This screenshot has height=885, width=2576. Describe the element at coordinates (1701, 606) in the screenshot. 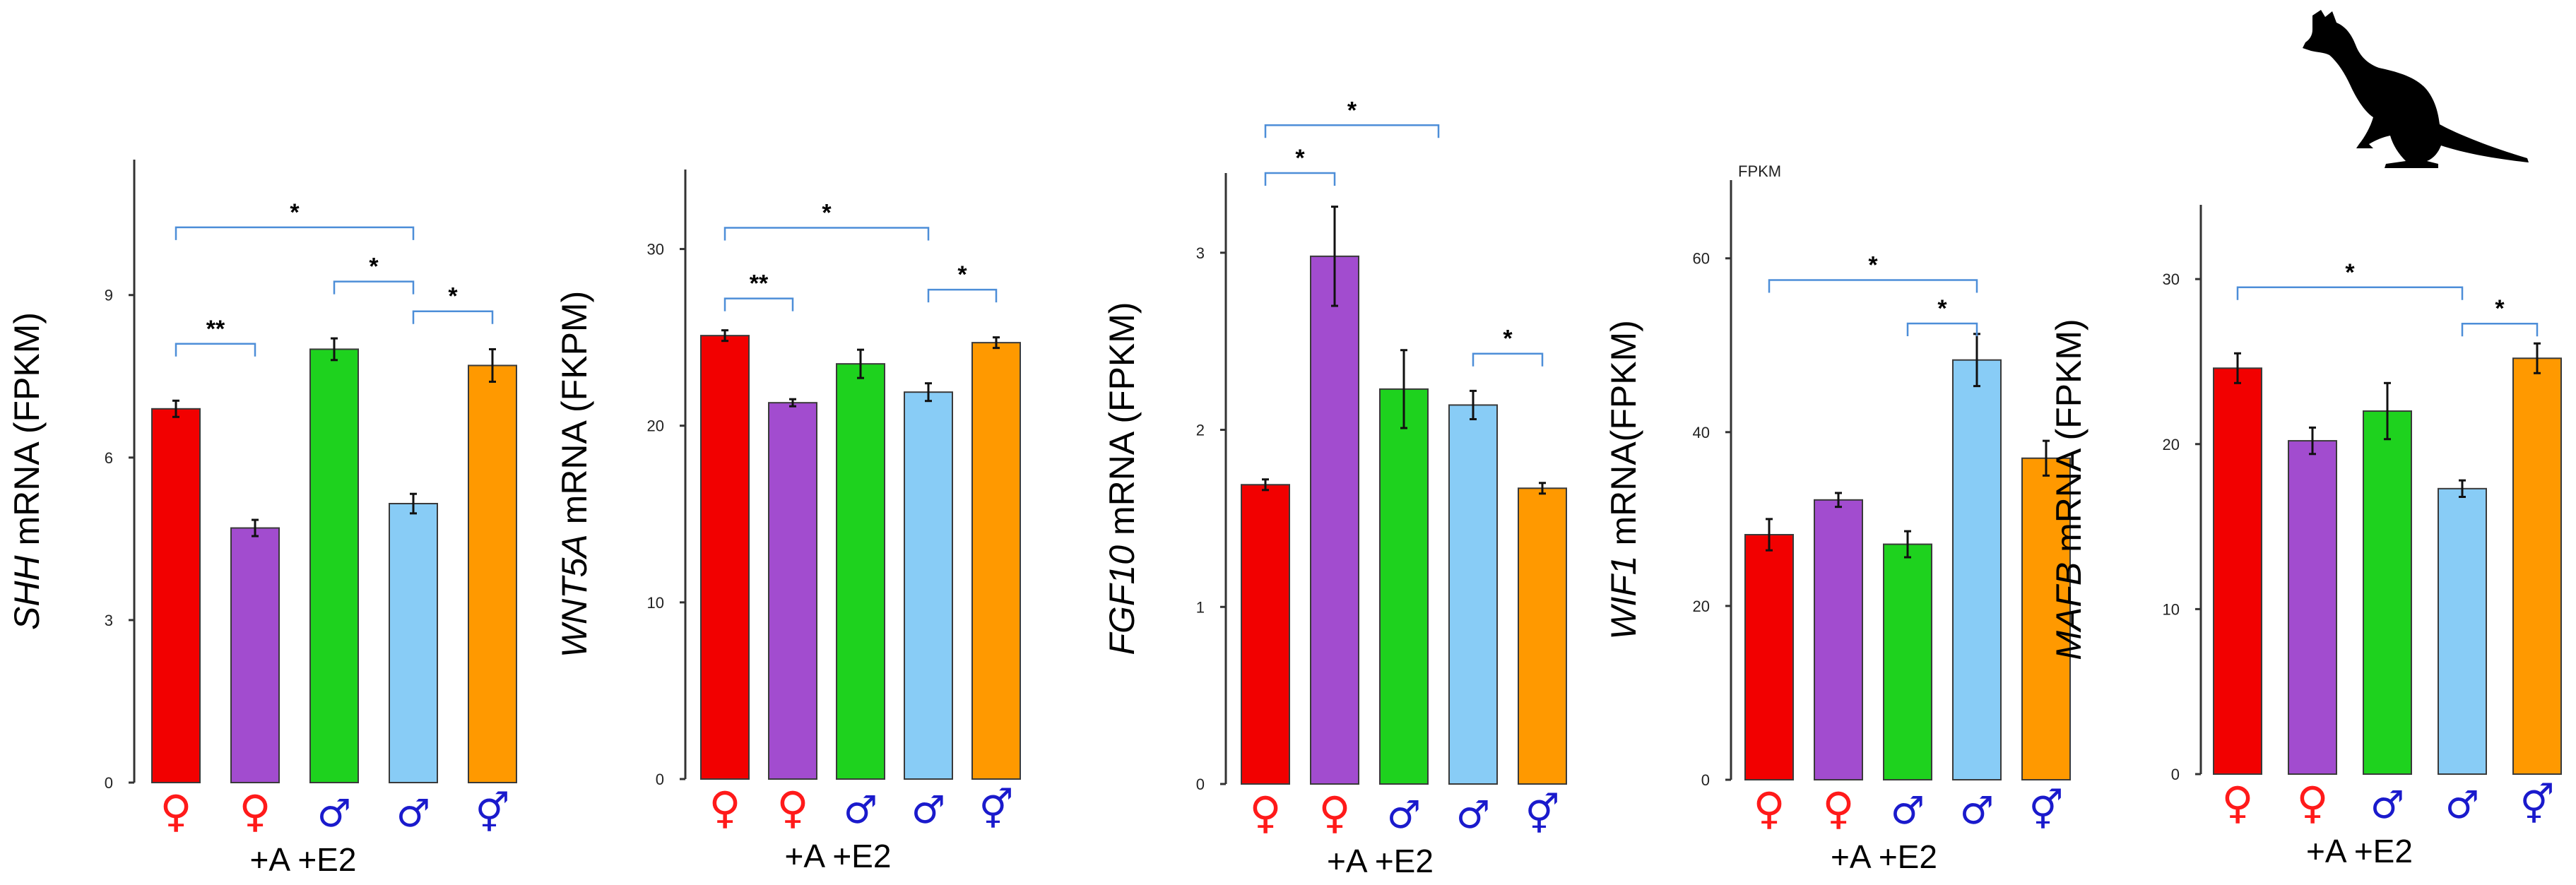

I see `panel-wif1-tick-label: 20` at that location.